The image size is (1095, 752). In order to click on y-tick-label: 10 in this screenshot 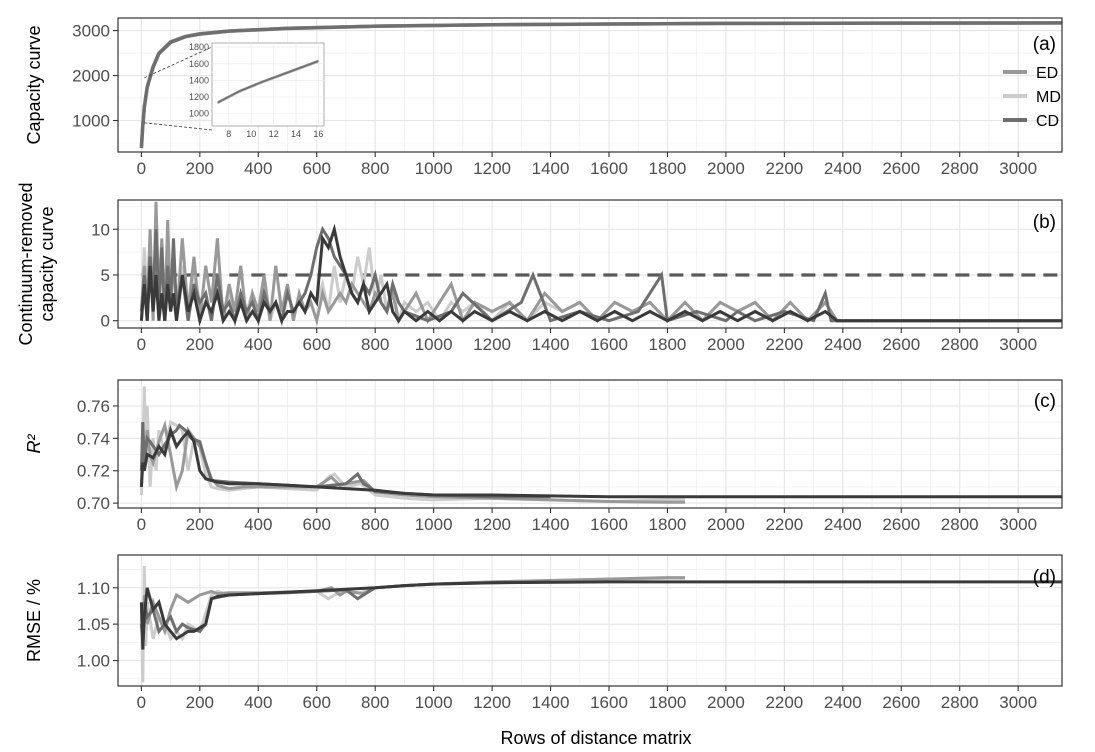, I will do `click(100, 229)`.